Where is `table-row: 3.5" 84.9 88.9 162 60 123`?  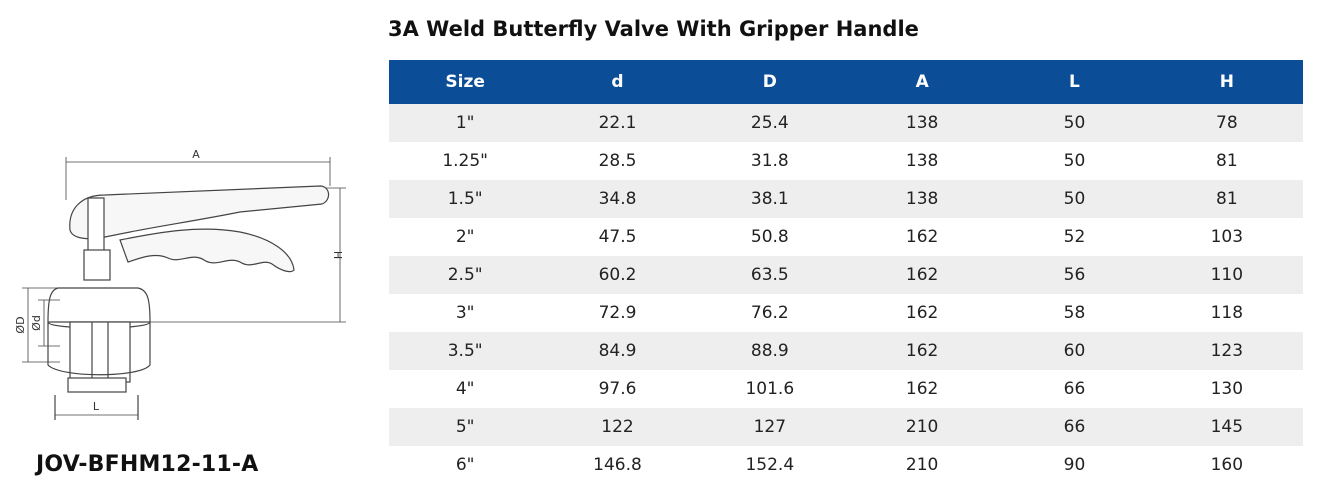
table-row: 3.5" 84.9 88.9 162 60 123 is located at coordinates (846, 351).